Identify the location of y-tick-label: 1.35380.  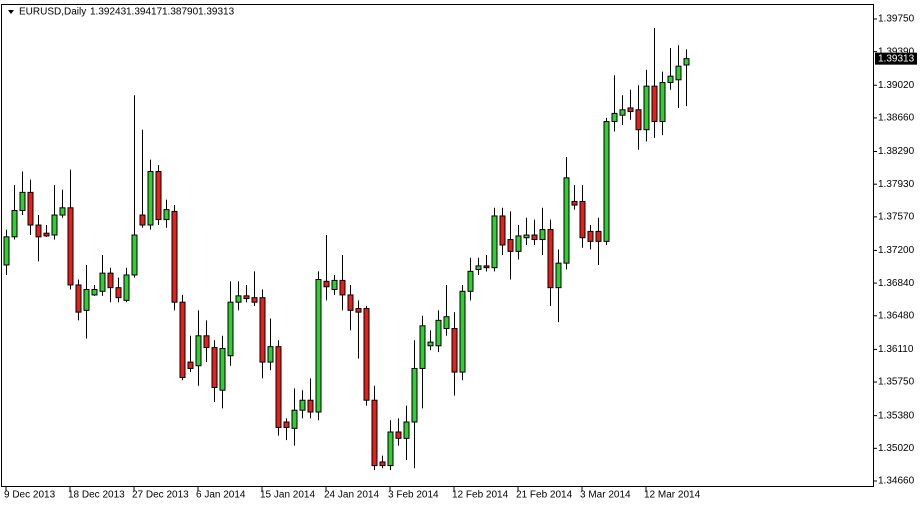
(896, 415).